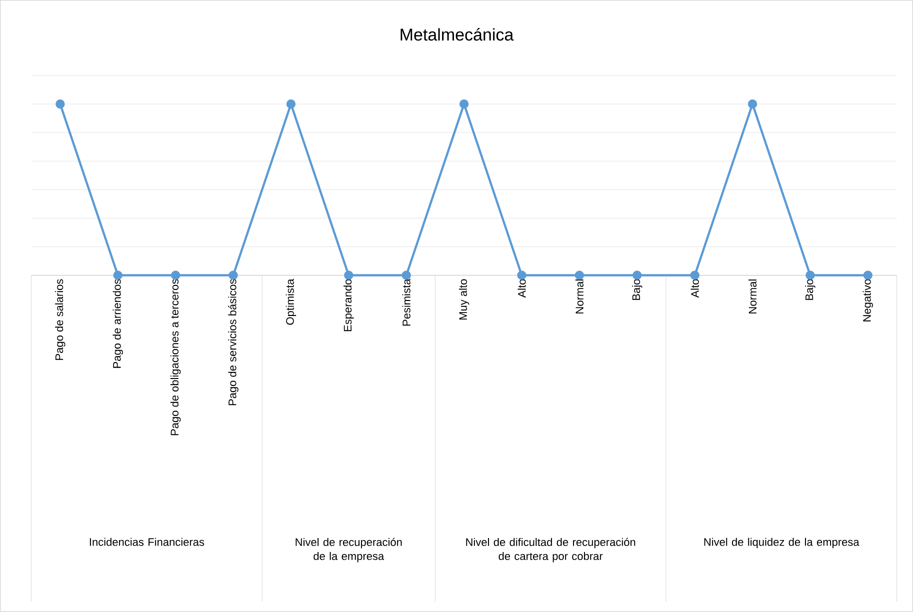 Image resolution: width=913 pixels, height=612 pixels. I want to click on chart-title: Metalmecánica, so click(457, 34).